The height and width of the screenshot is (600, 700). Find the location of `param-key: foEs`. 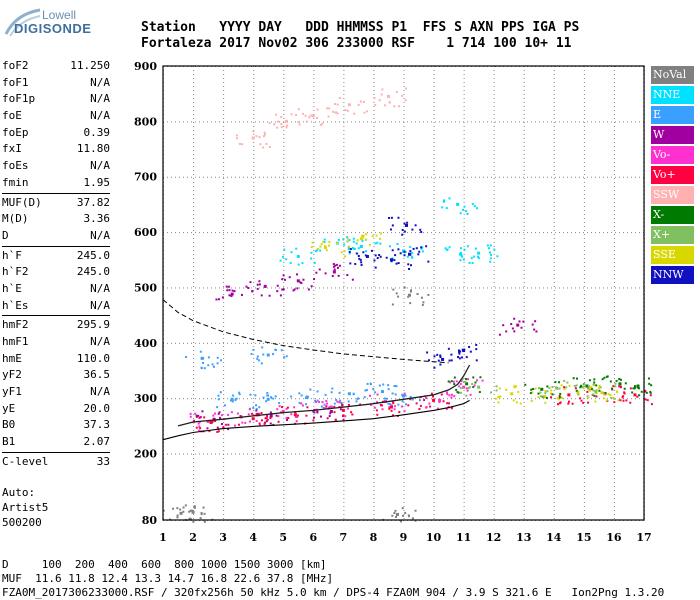

param-key: foEs is located at coordinates (15, 166).